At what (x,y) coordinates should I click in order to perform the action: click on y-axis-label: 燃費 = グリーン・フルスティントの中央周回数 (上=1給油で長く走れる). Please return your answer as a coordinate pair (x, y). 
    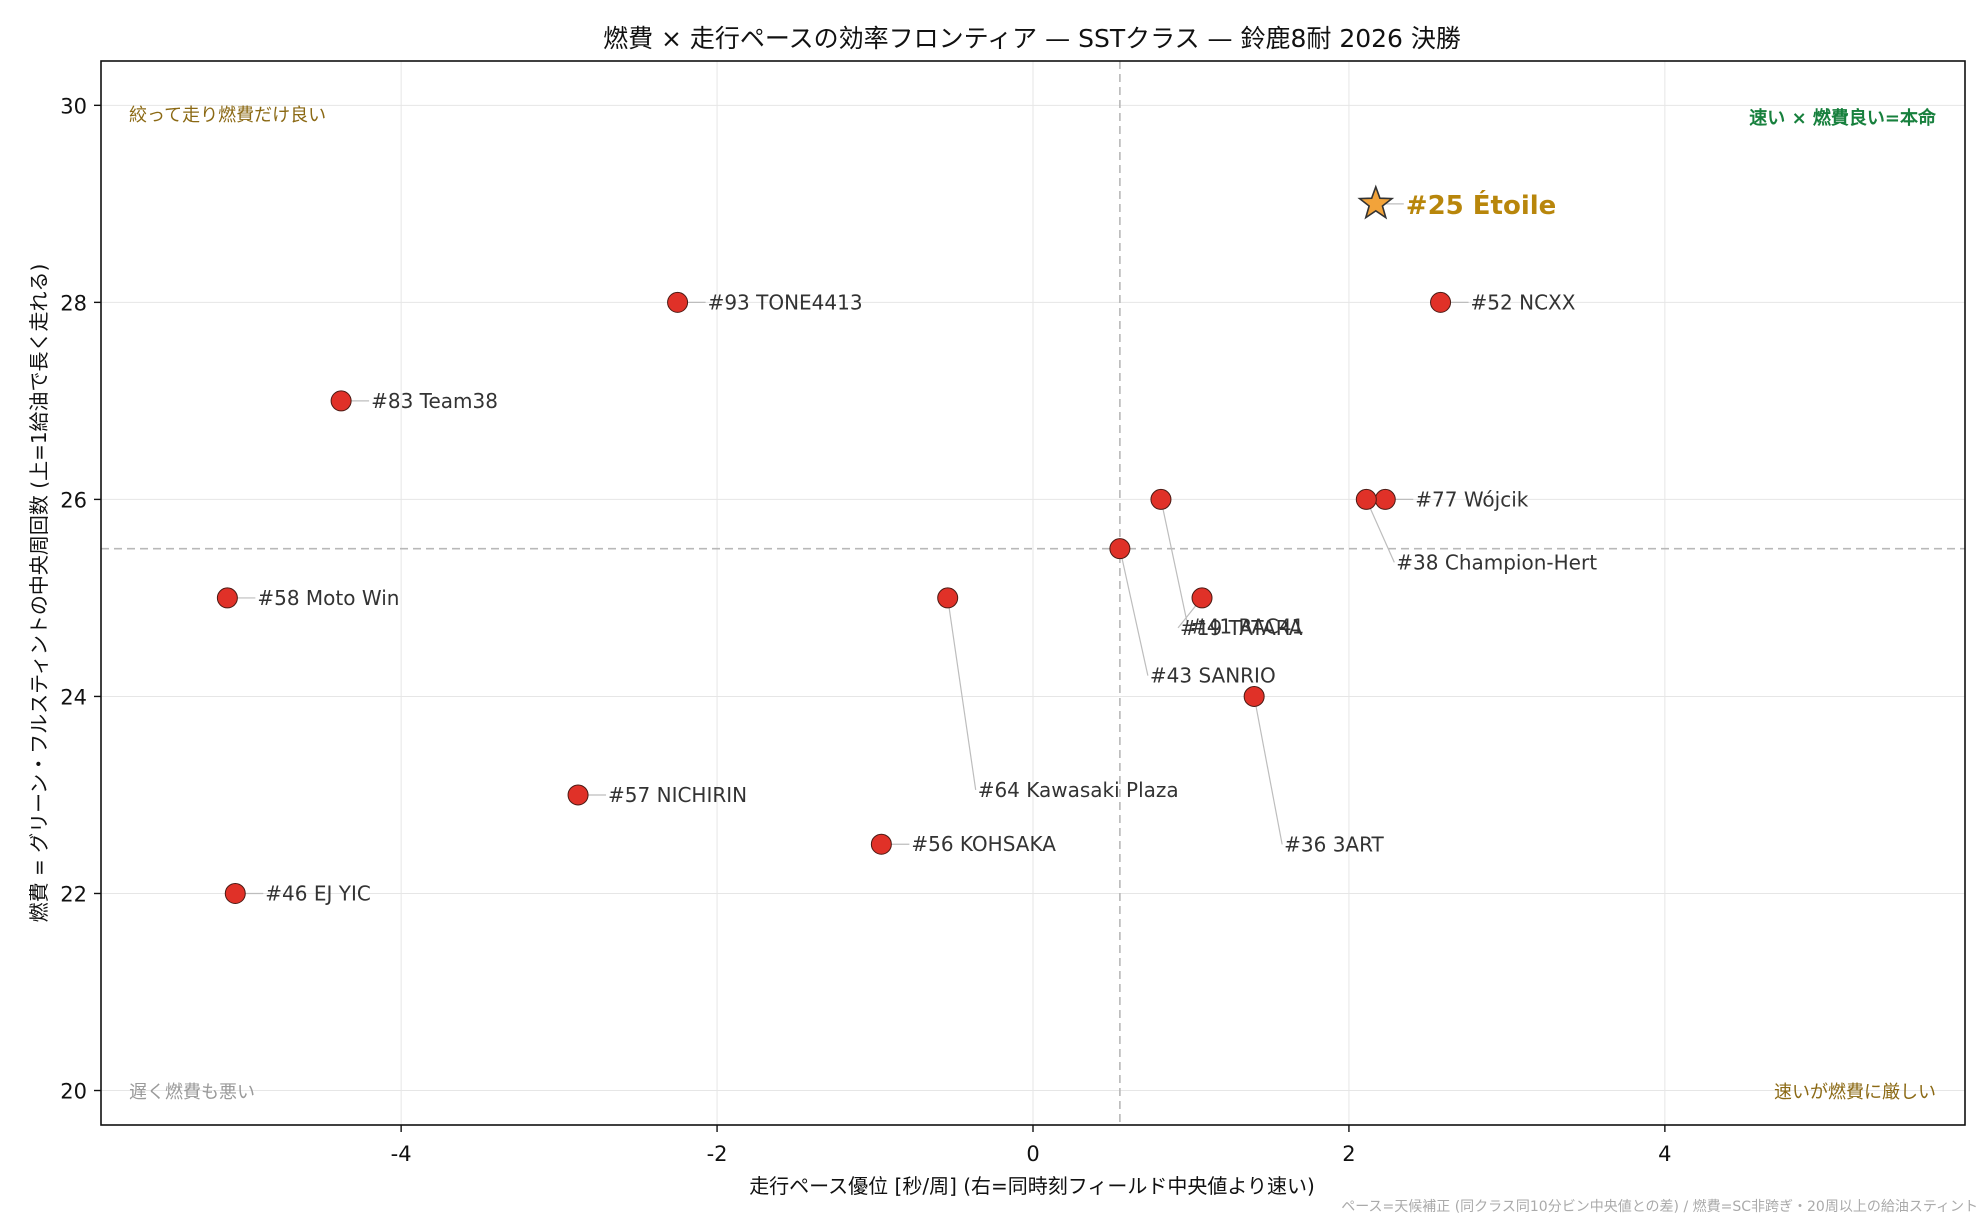
    Looking at the image, I should click on (39, 593).